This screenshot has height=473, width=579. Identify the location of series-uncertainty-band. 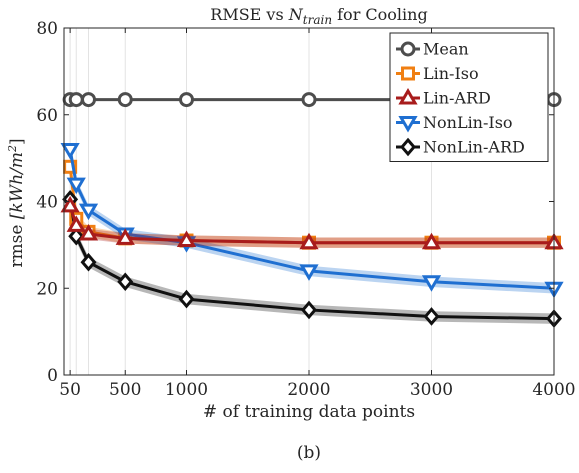
(312, 224).